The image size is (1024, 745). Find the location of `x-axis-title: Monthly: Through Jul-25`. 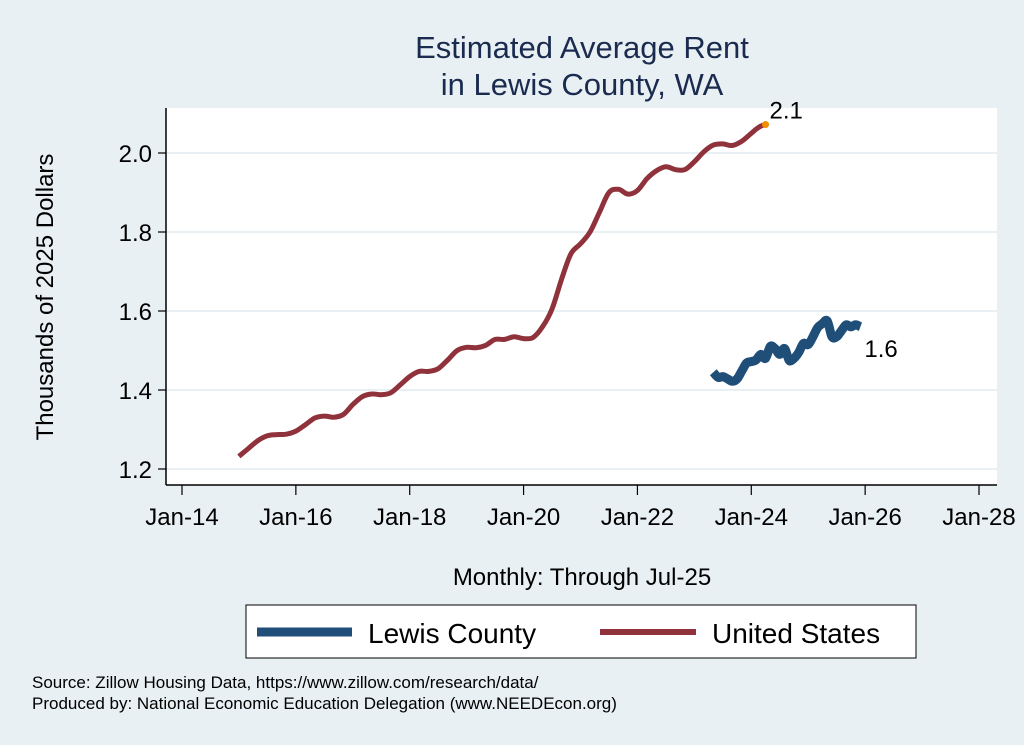

x-axis-title: Monthly: Through Jul-25 is located at coordinates (582, 577).